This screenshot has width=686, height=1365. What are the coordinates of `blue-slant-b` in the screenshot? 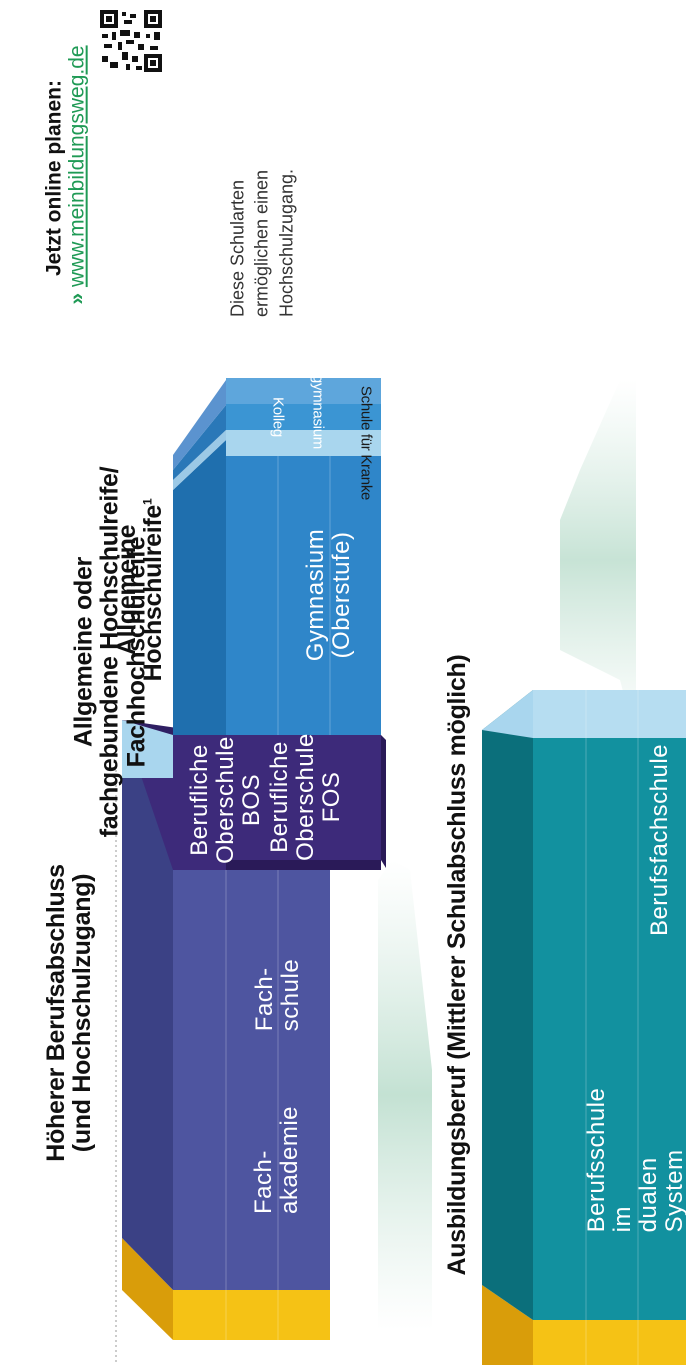 It's located at (199, 442).